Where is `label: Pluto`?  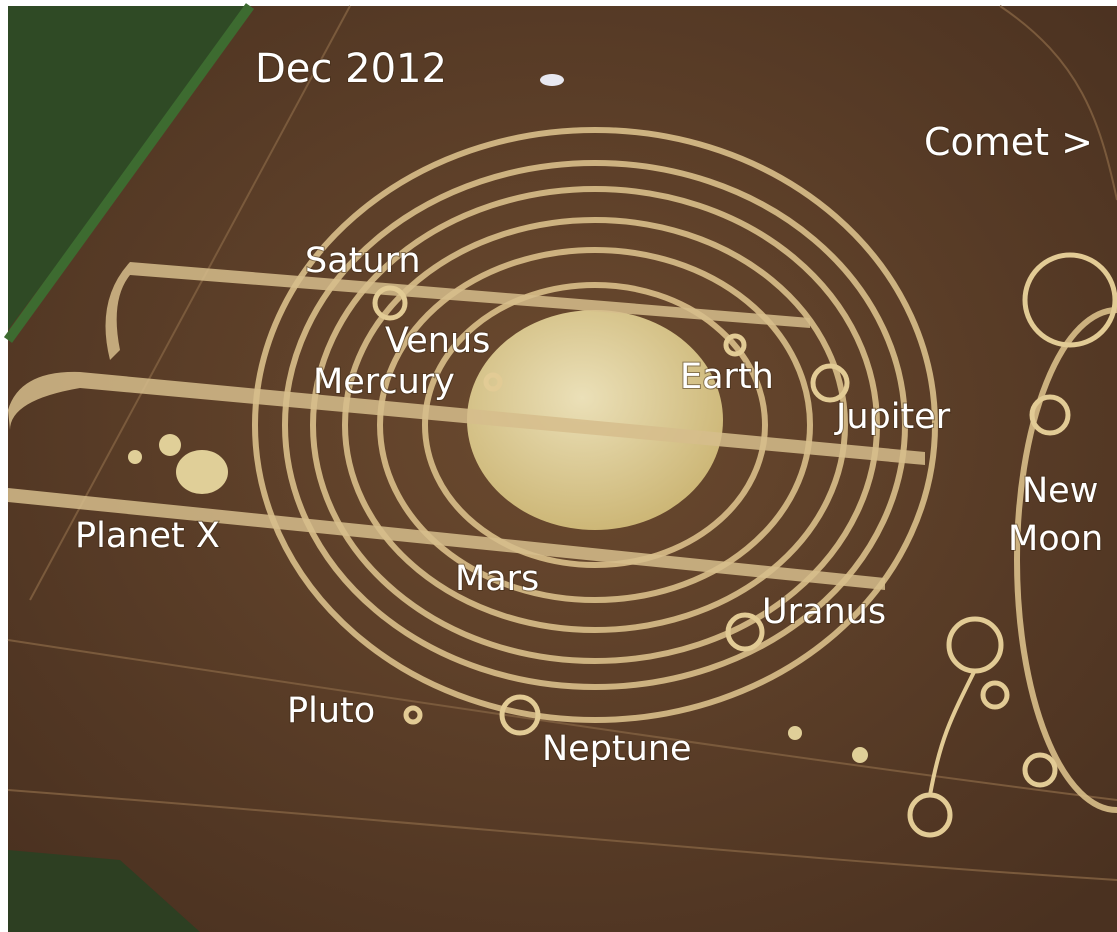
label: Pluto is located at coordinates (331, 711).